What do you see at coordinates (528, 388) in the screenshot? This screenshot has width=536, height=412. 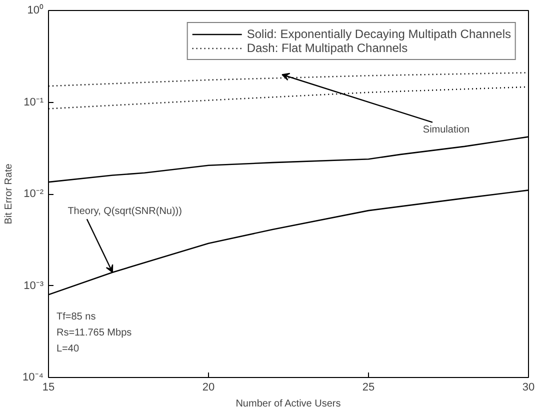 I see `x-tick-label: 30` at bounding box center [528, 388].